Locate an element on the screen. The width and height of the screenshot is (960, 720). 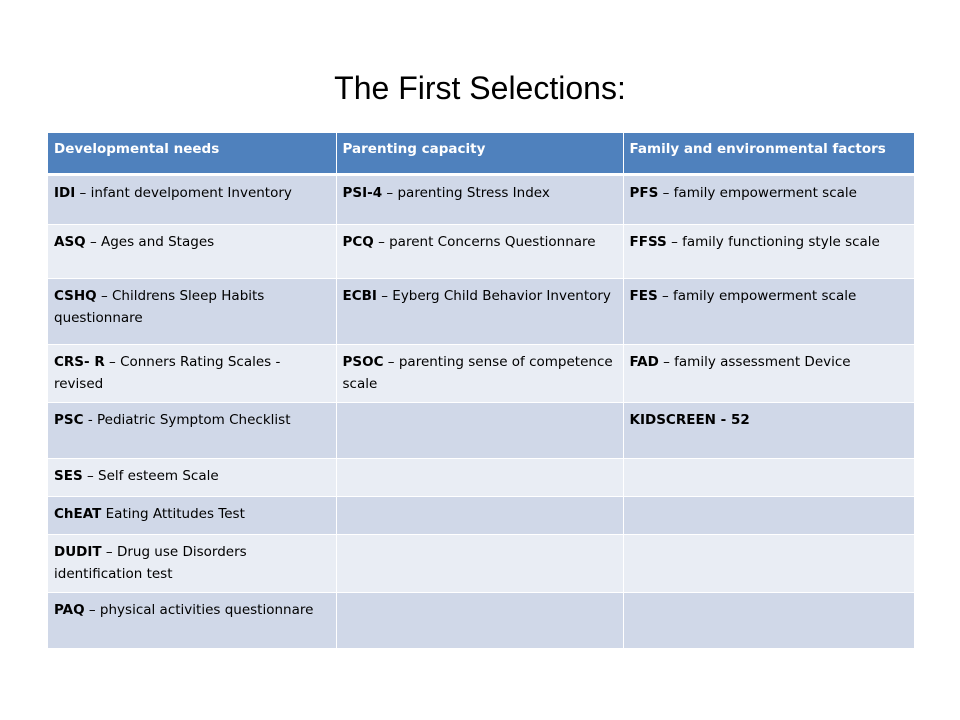
table-cell: ECBI – Eyberg Child Behavior Inventory is located at coordinates (480, 311).